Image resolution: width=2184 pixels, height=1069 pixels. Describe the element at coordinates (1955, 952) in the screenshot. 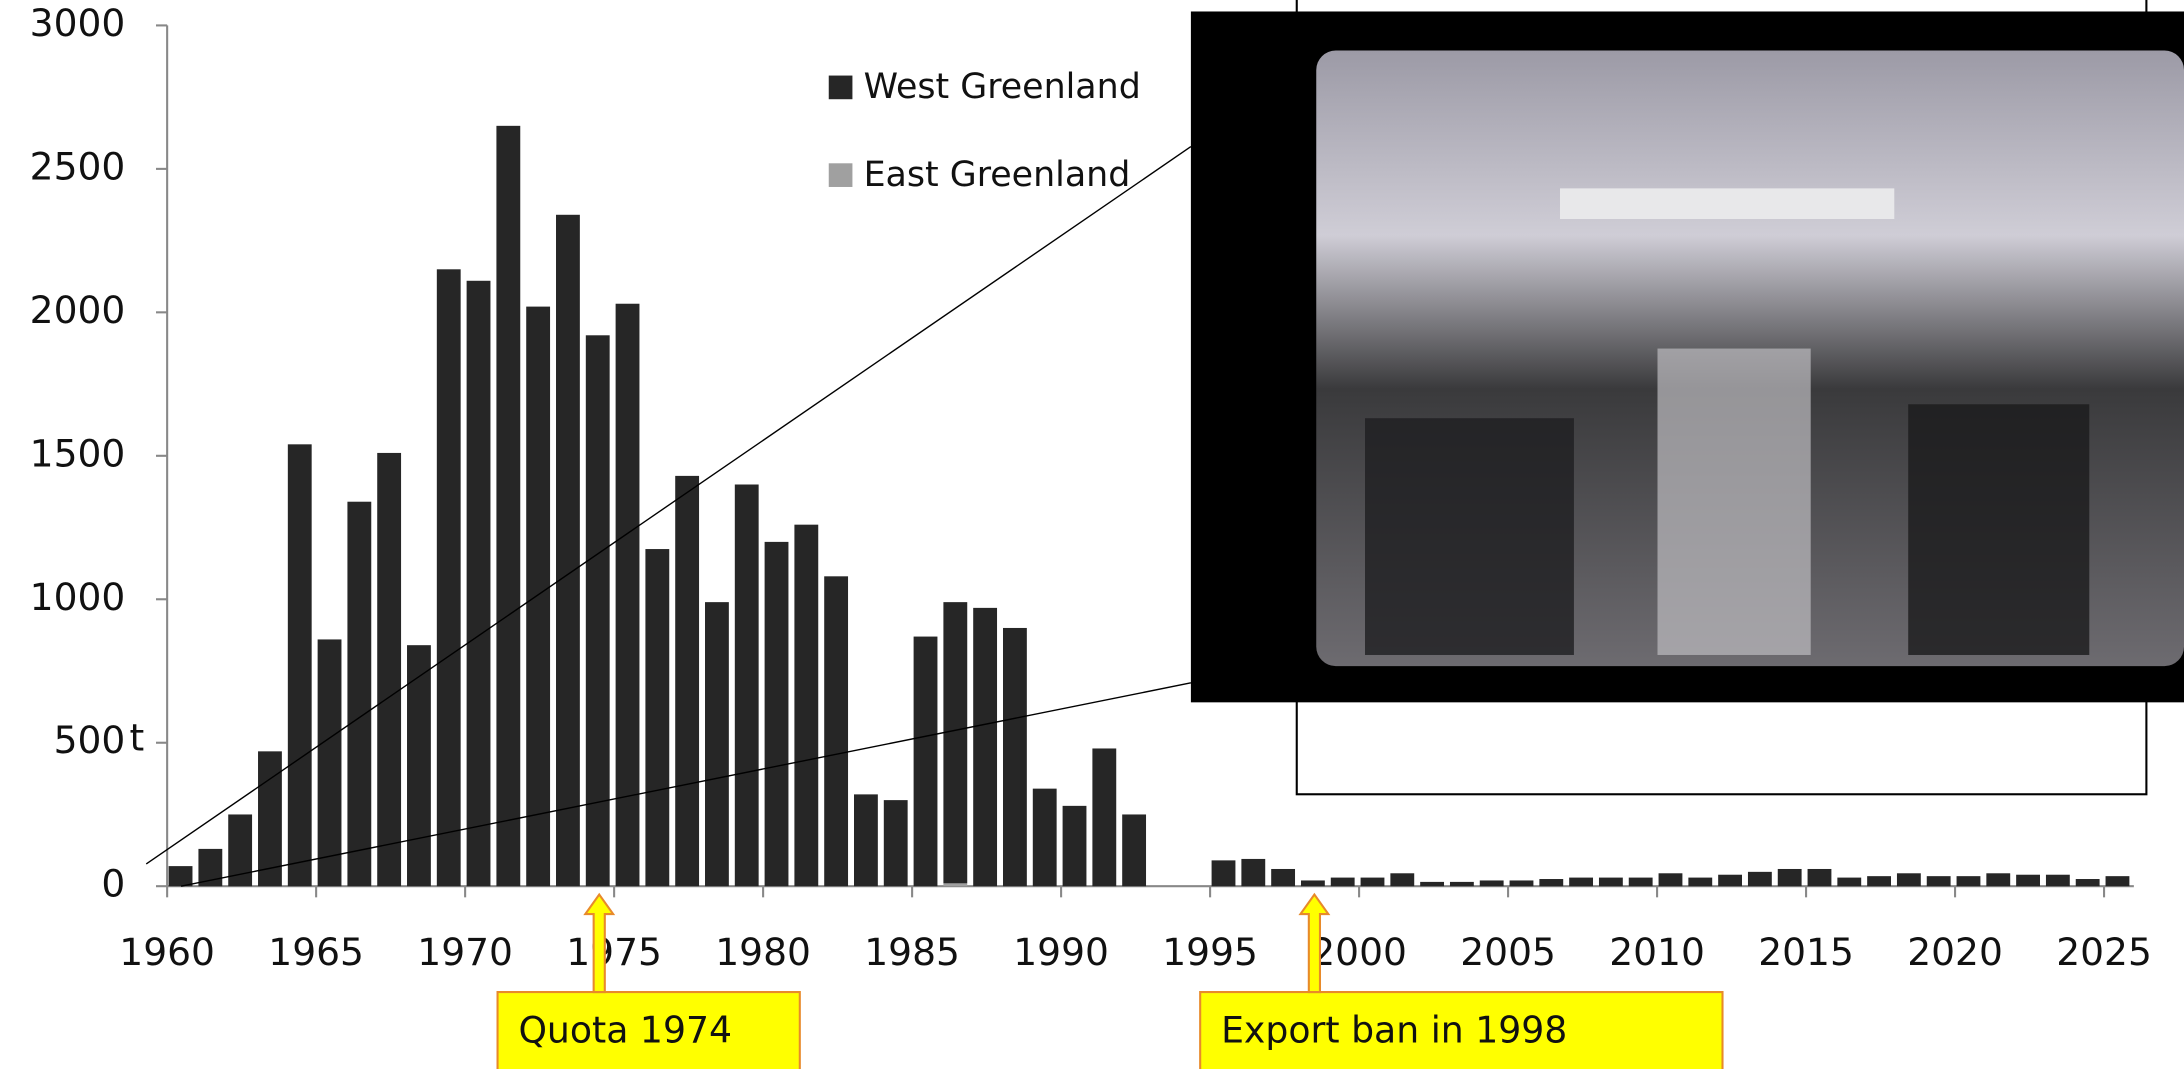

I see `x-tick-label: 2020` at that location.